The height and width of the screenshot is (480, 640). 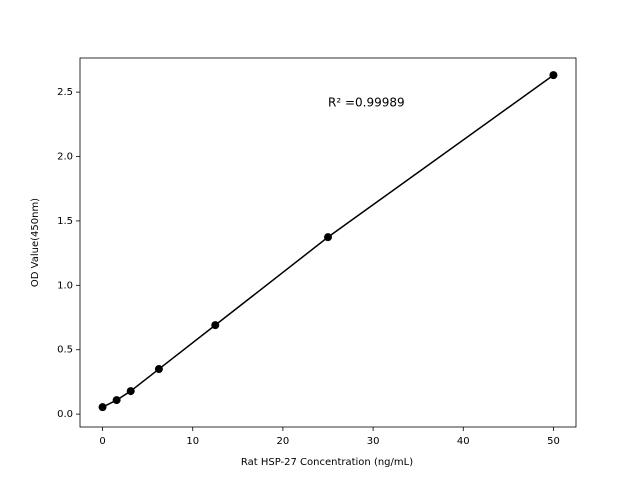 What do you see at coordinates (35, 242) in the screenshot?
I see `y-axis-label: OD Value(450nm)` at bounding box center [35, 242].